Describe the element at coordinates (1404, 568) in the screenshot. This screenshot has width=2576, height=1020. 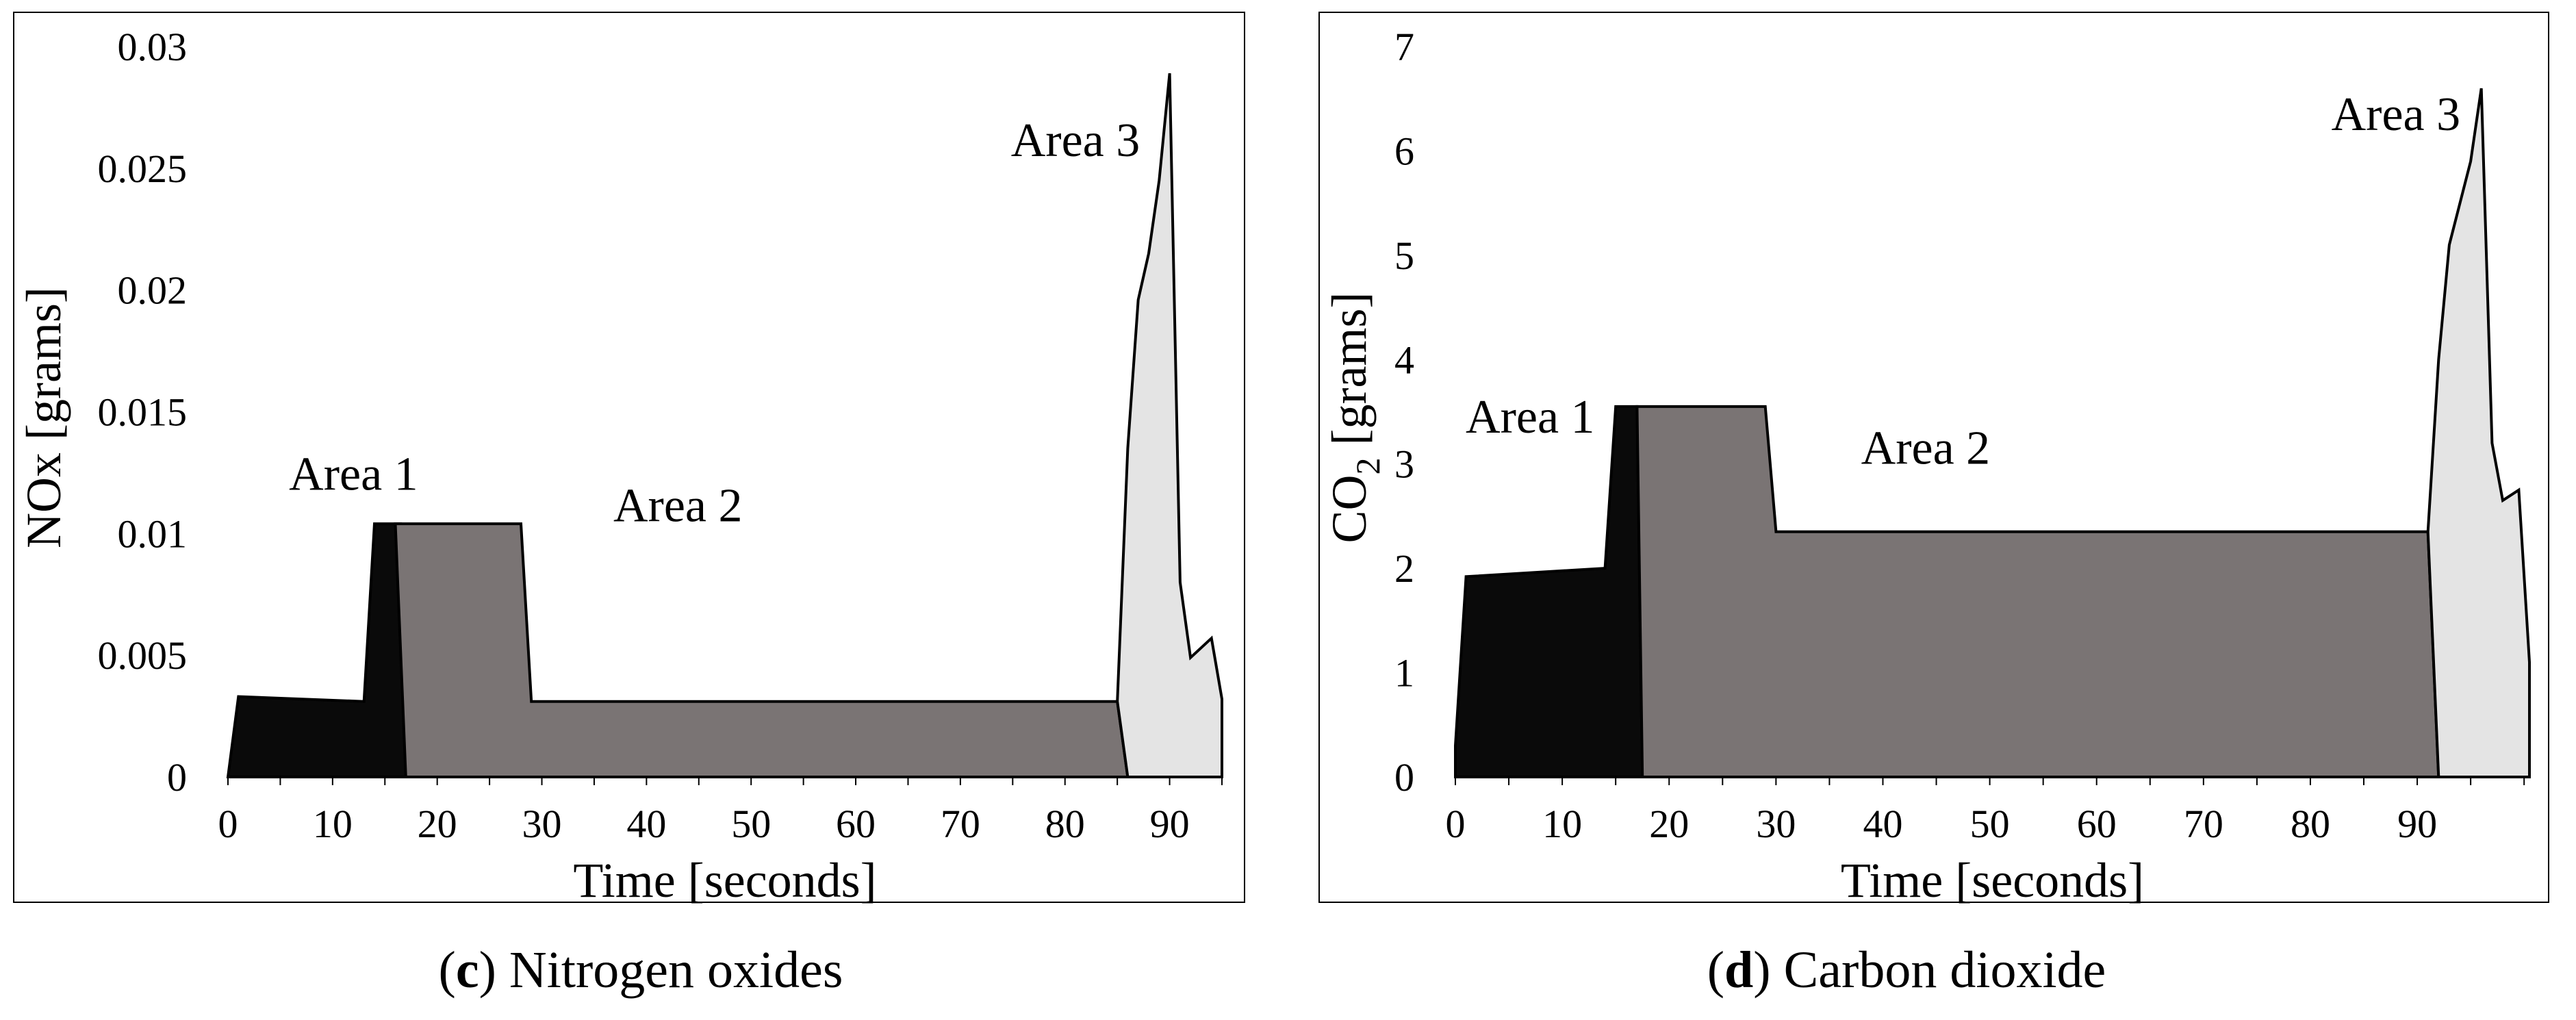
I see `y-tick-label: 2` at that location.